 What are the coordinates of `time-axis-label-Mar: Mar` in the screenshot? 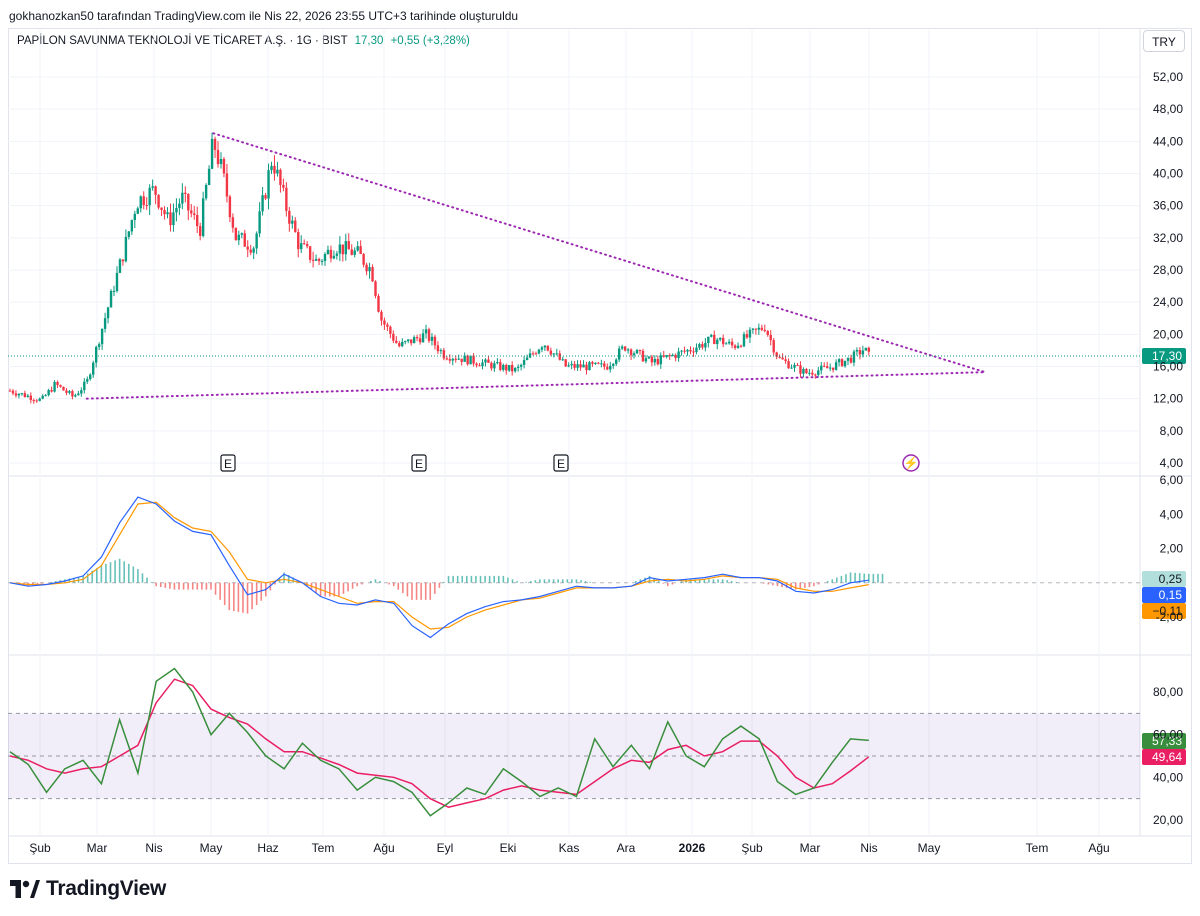 It's located at (97, 848).